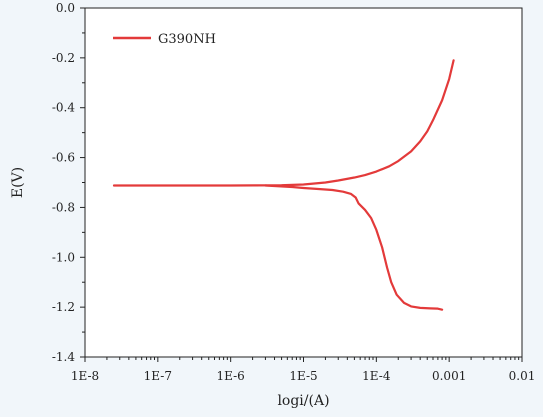 This screenshot has width=543, height=417. Describe the element at coordinates (63, 158) in the screenshot. I see `y-tick-label: -0.6` at that location.